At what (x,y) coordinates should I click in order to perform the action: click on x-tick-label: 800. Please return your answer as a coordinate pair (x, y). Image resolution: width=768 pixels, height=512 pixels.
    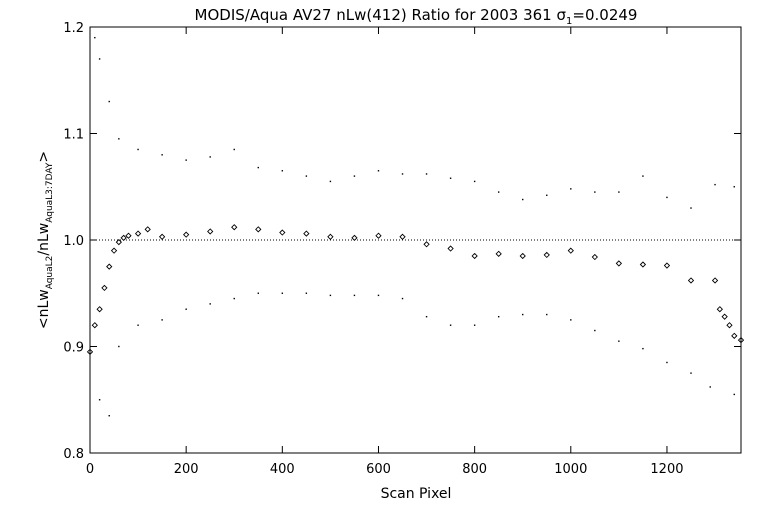
    Looking at the image, I should click on (474, 469).